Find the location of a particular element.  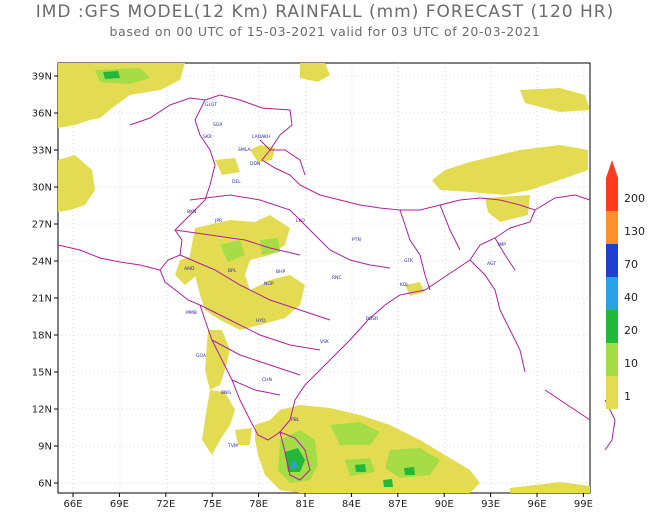

colorbar-label: 1 is located at coordinates (627, 396).